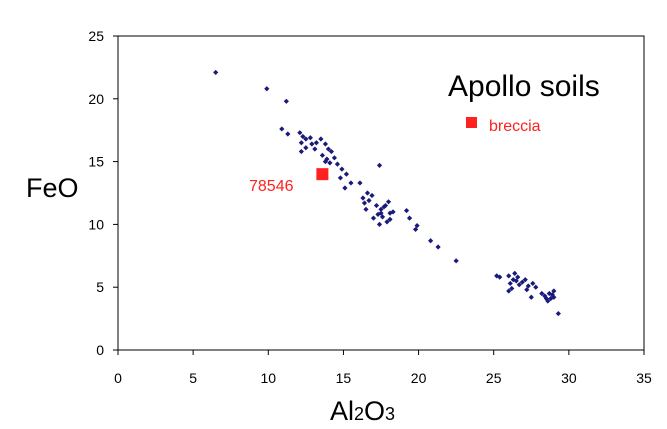 The height and width of the screenshot is (429, 667). Describe the element at coordinates (96, 162) in the screenshot. I see `y-tick-label: 15` at that location.